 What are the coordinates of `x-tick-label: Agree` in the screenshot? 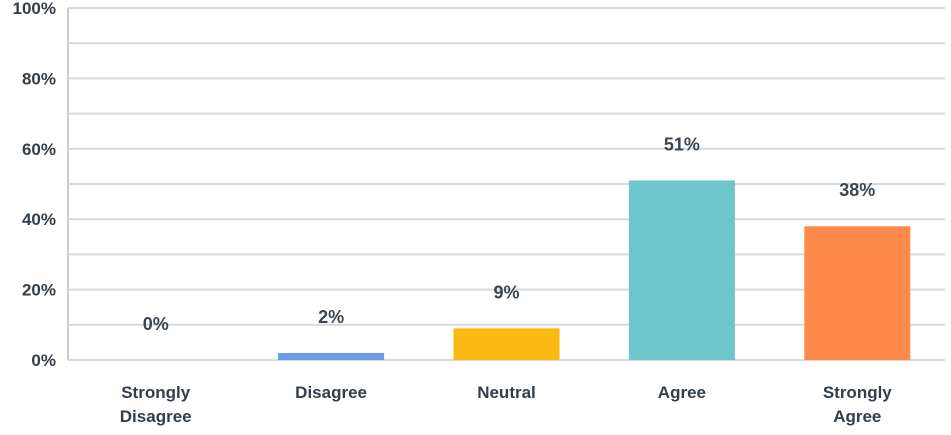 It's located at (682, 392).